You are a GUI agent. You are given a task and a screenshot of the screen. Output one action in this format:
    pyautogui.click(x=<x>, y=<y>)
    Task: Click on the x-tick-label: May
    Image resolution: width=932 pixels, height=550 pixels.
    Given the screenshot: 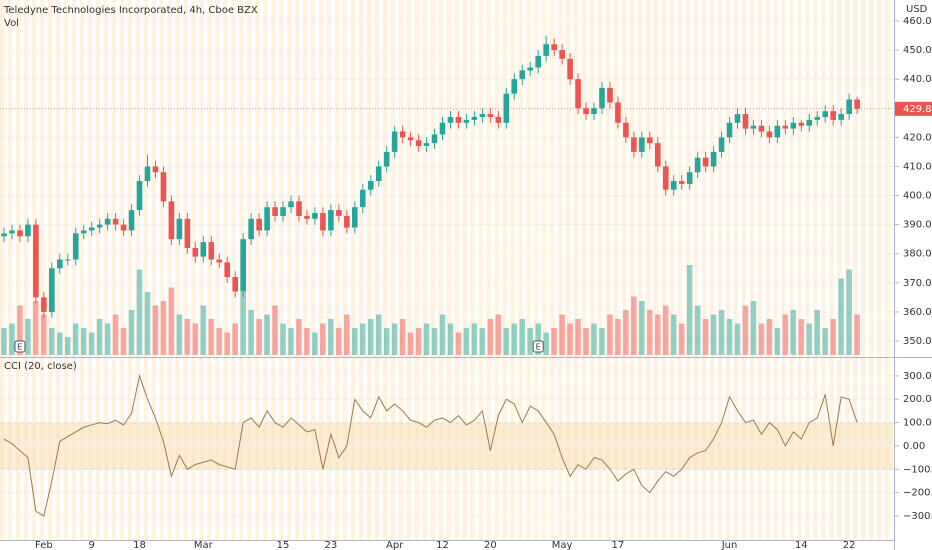 What is the action you would take?
    pyautogui.click(x=562, y=545)
    